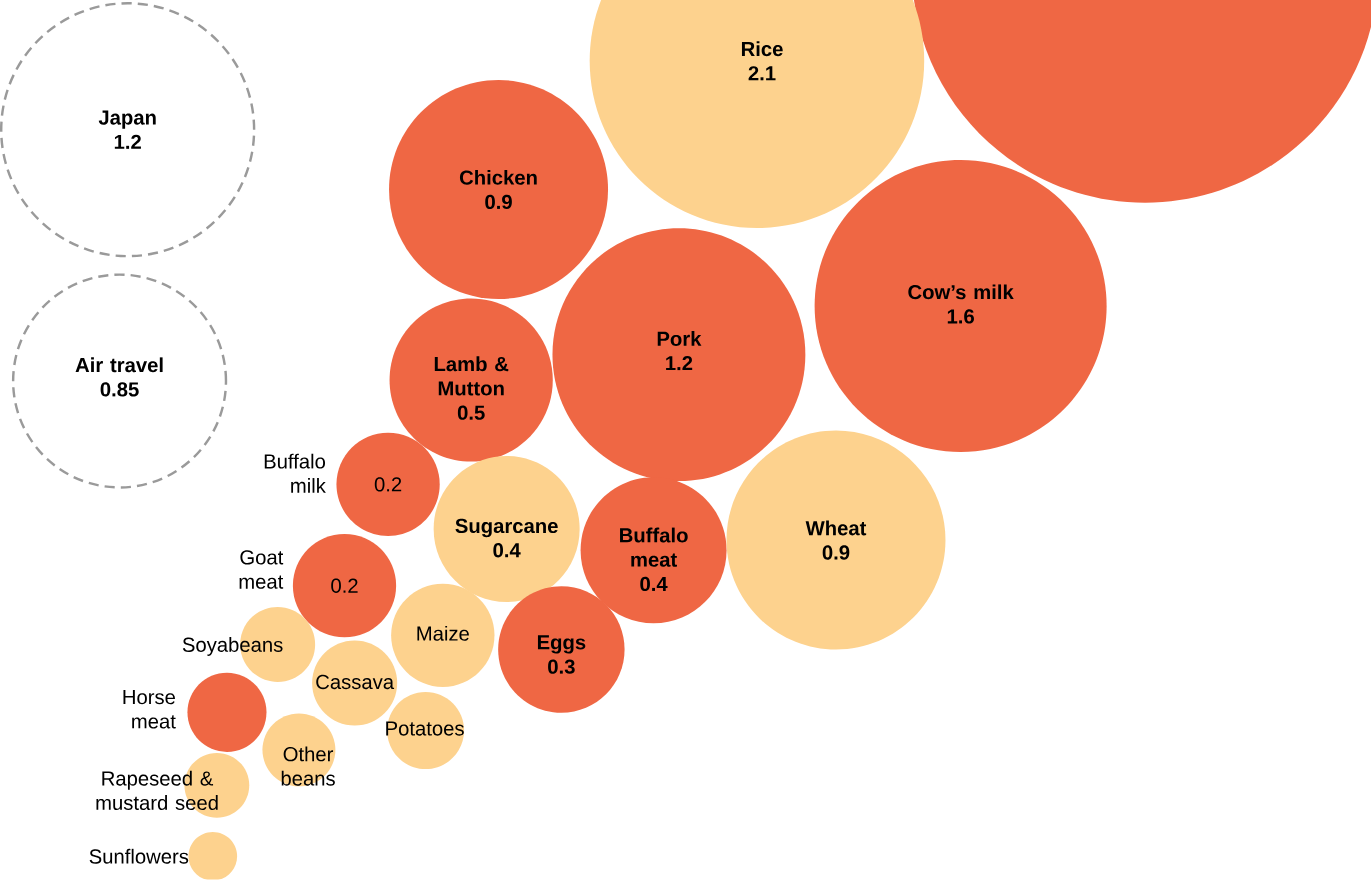 The width and height of the screenshot is (1371, 880). Describe the element at coordinates (960, 316) in the screenshot. I see `data-label: 1.6` at that location.